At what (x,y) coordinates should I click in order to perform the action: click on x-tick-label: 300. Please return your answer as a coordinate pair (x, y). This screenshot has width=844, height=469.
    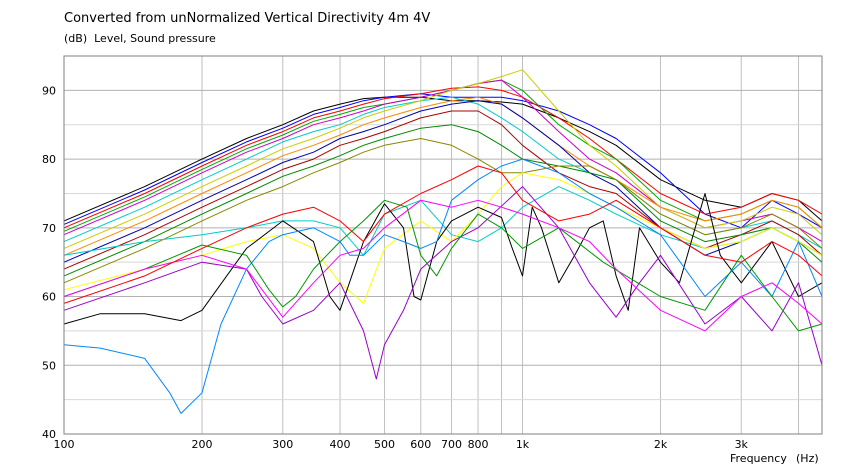
    Looking at the image, I should click on (282, 444).